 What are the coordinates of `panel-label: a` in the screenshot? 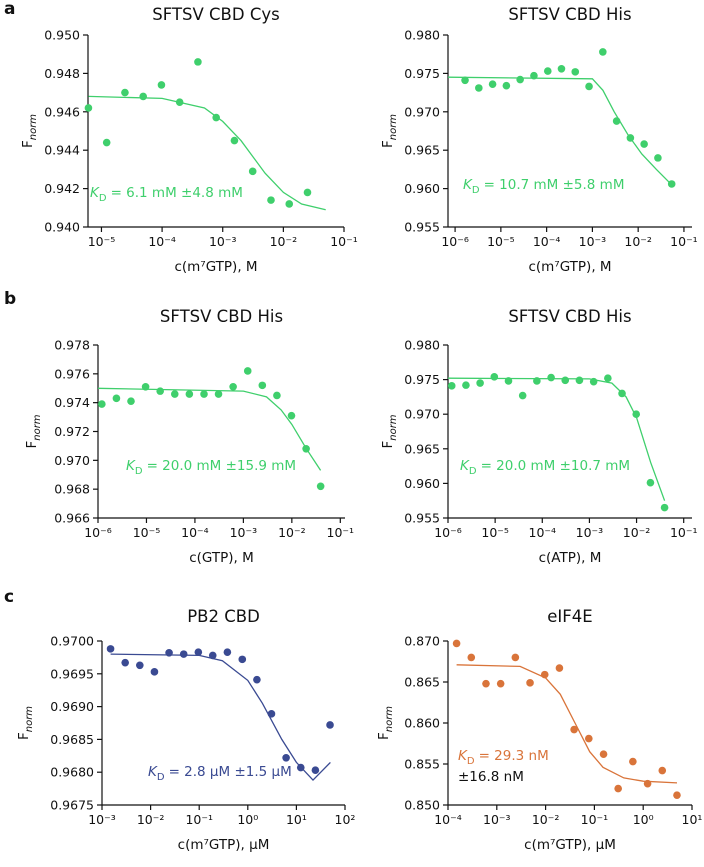 It's located at (9, 9).